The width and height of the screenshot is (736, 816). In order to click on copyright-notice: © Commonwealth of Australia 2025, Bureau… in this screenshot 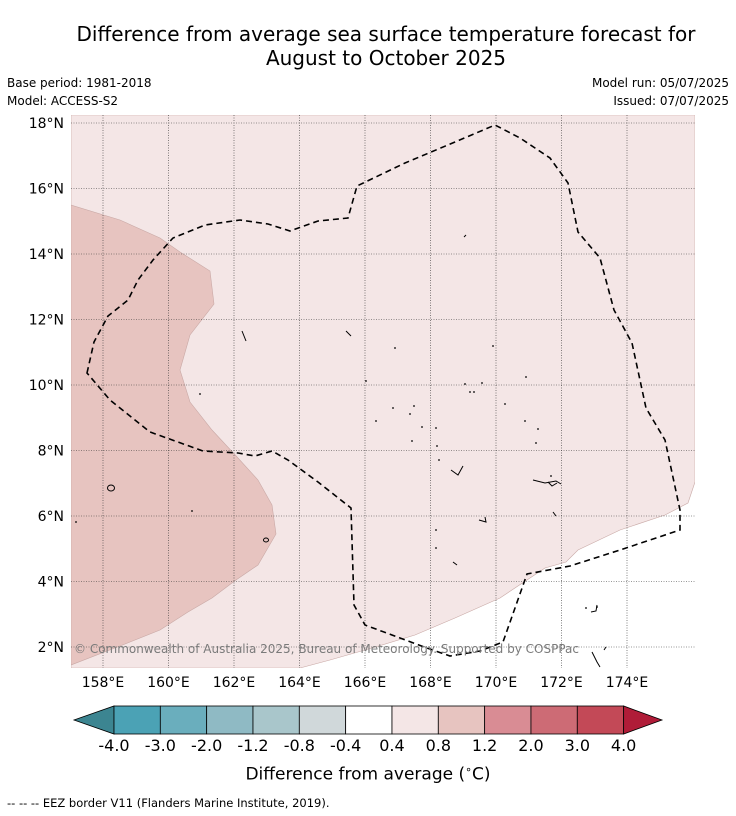, I will do `click(326, 649)`.